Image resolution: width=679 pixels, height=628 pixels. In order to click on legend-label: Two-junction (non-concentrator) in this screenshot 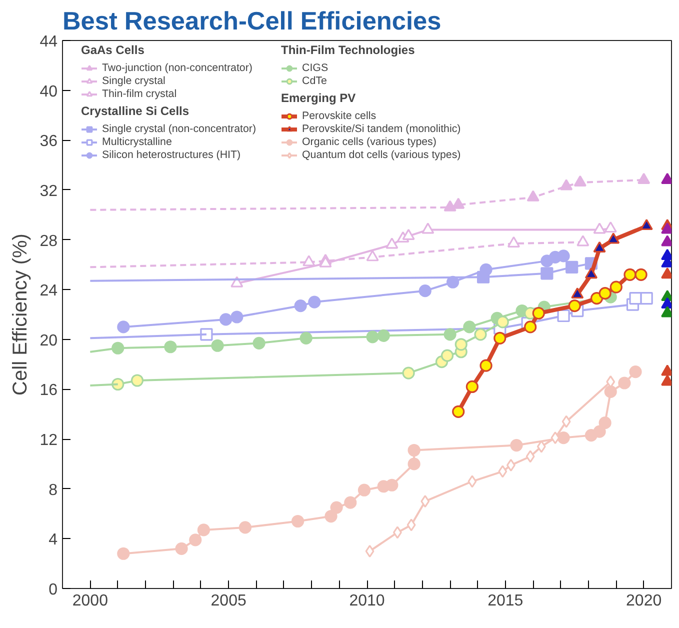, I will do `click(177, 68)`.